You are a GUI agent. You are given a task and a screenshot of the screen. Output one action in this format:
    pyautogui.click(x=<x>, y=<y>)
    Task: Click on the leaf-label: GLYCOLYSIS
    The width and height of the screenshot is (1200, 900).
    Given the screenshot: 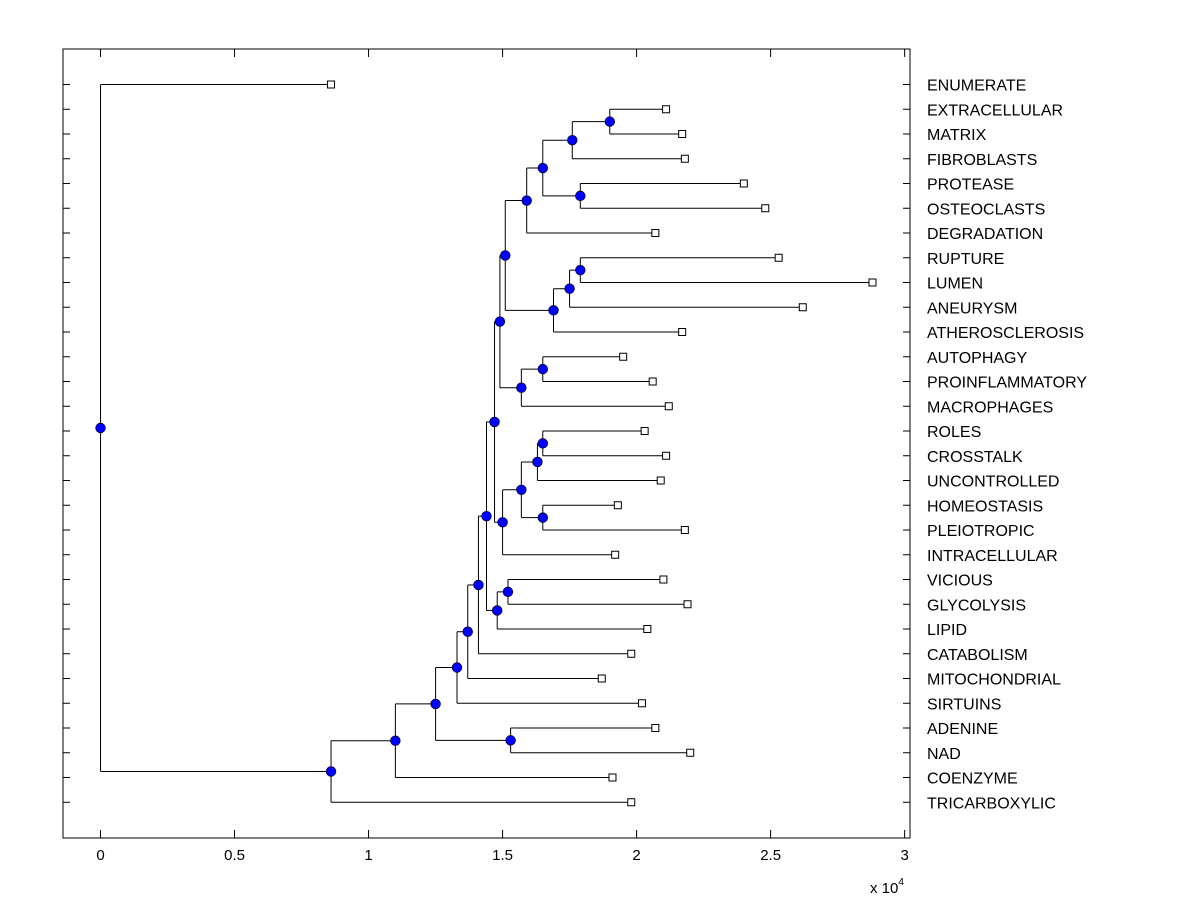 What is the action you would take?
    pyautogui.click(x=976, y=605)
    